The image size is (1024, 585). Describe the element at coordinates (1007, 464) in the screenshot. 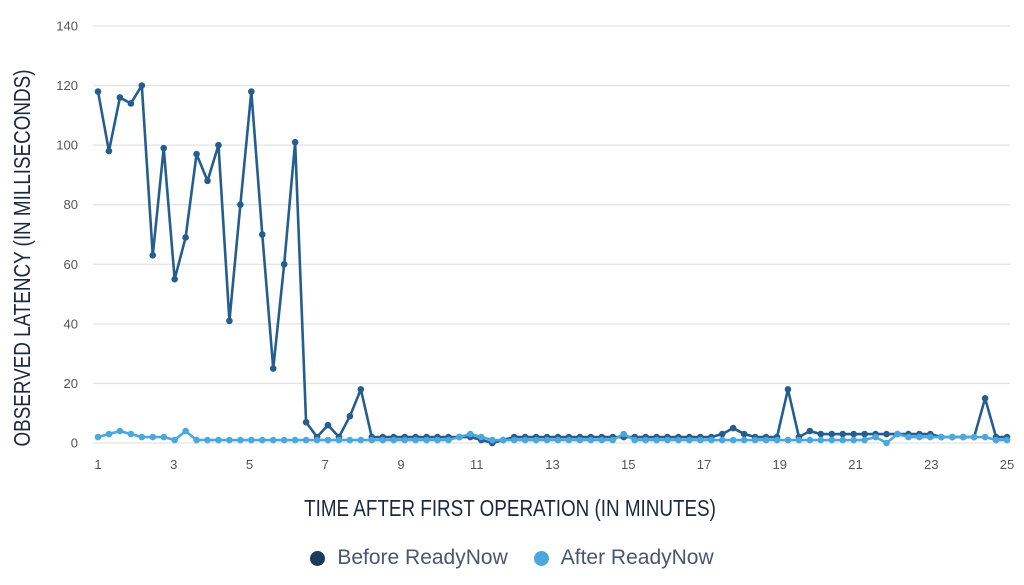

I see `x-tick-label: 25` at that location.